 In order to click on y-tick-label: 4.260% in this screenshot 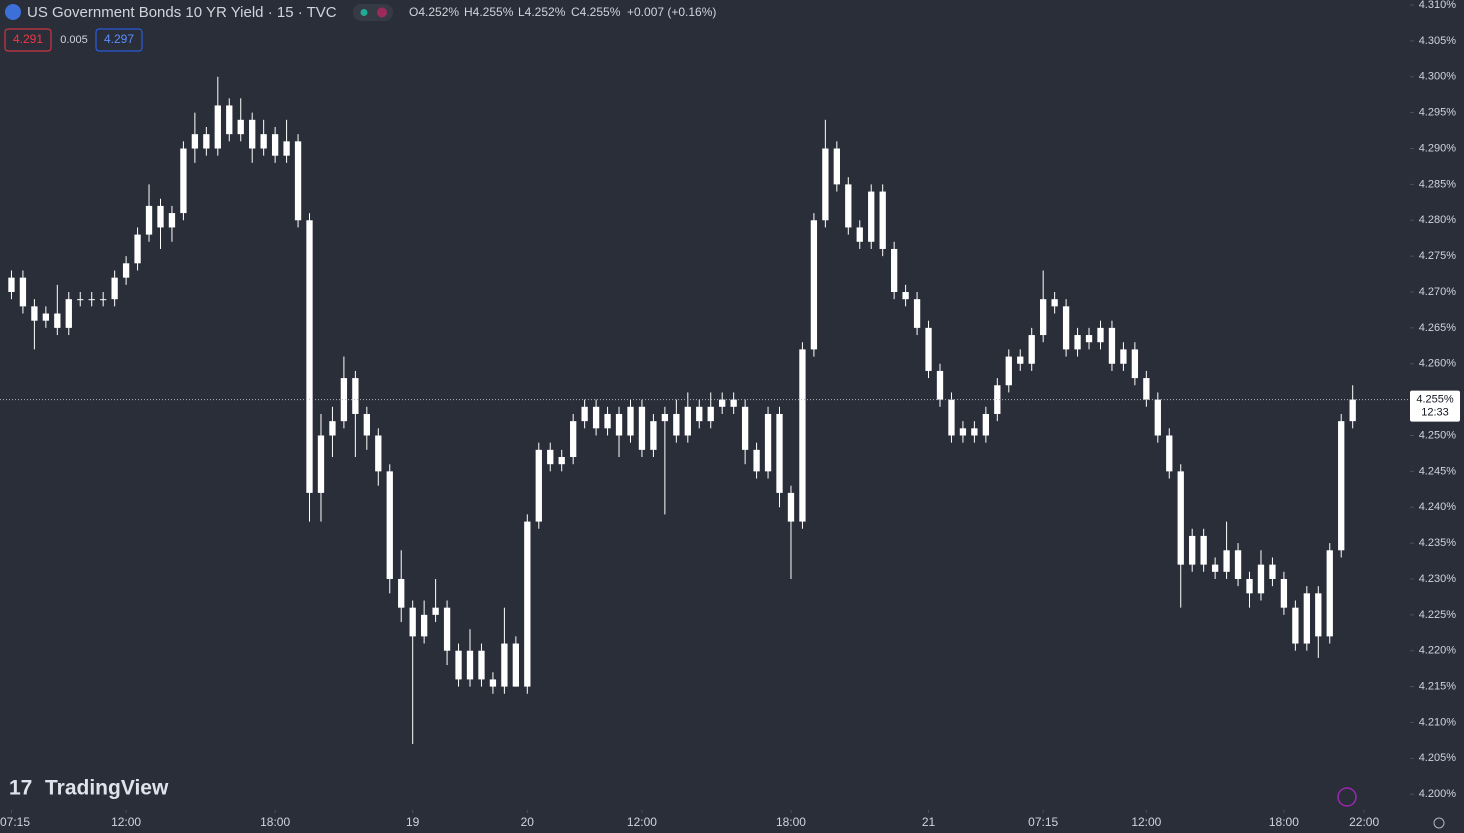, I will do `click(1438, 364)`.